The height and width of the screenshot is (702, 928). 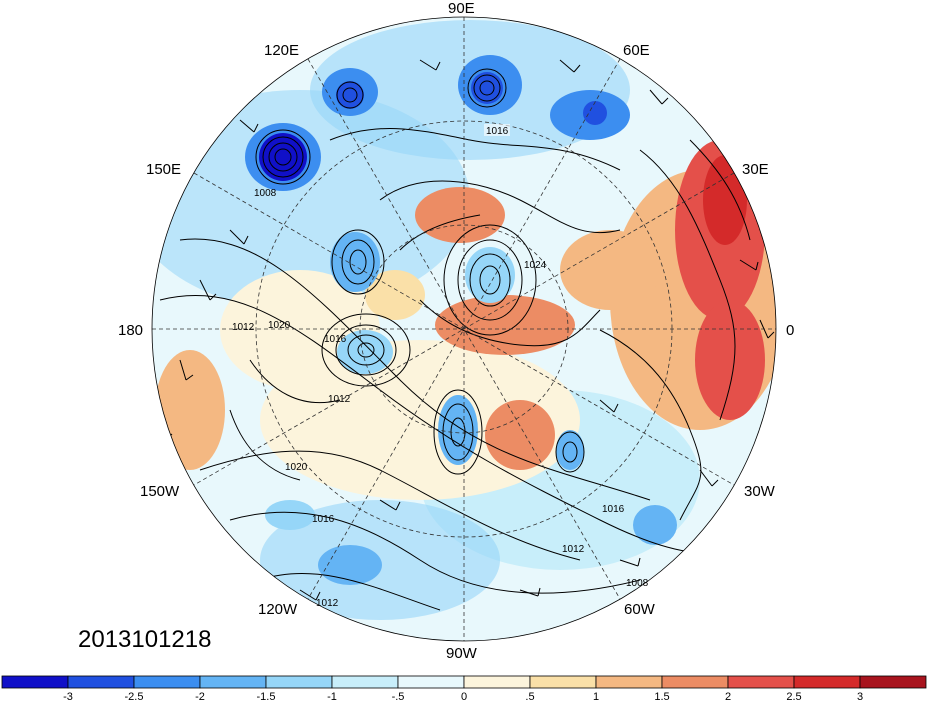 What do you see at coordinates (278, 609) in the screenshot?
I see `lon-label-120w: 120W` at bounding box center [278, 609].